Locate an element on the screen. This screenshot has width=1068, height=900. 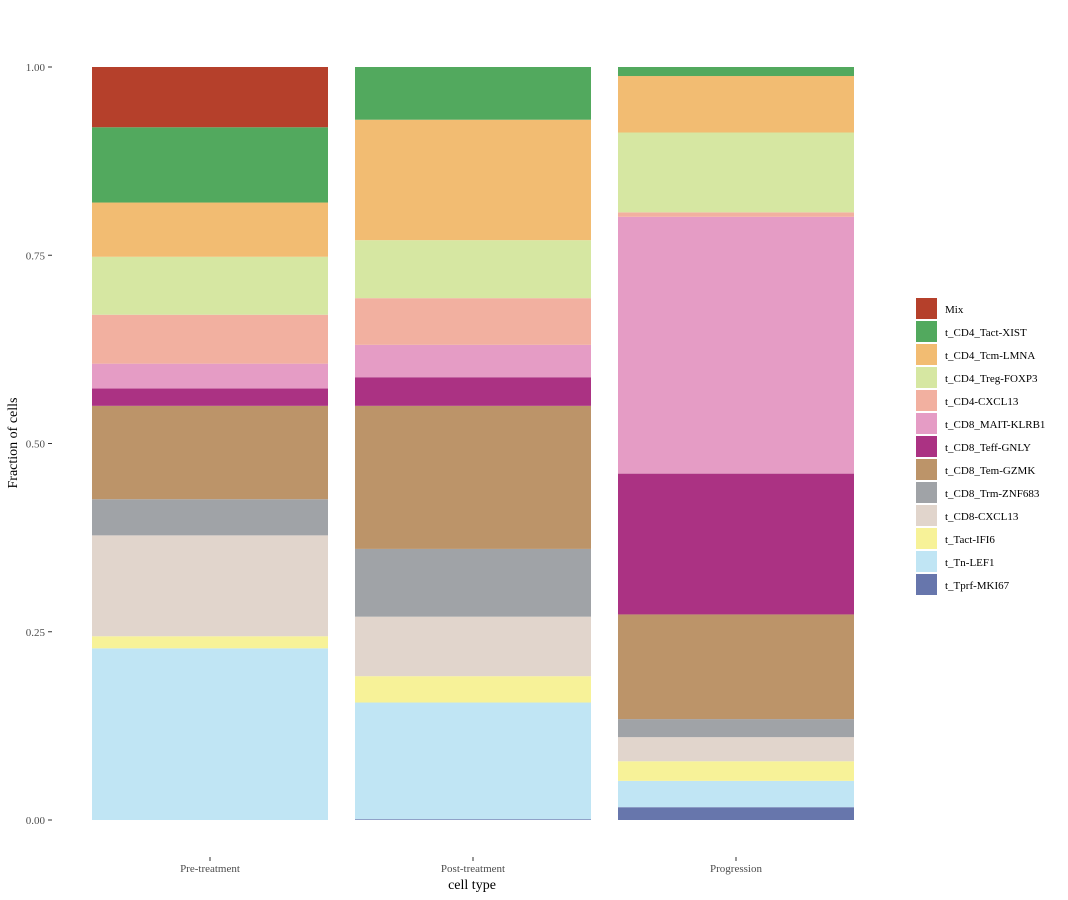
legend-item: t_CD8_Teff-GNLY is located at coordinates (973, 446).